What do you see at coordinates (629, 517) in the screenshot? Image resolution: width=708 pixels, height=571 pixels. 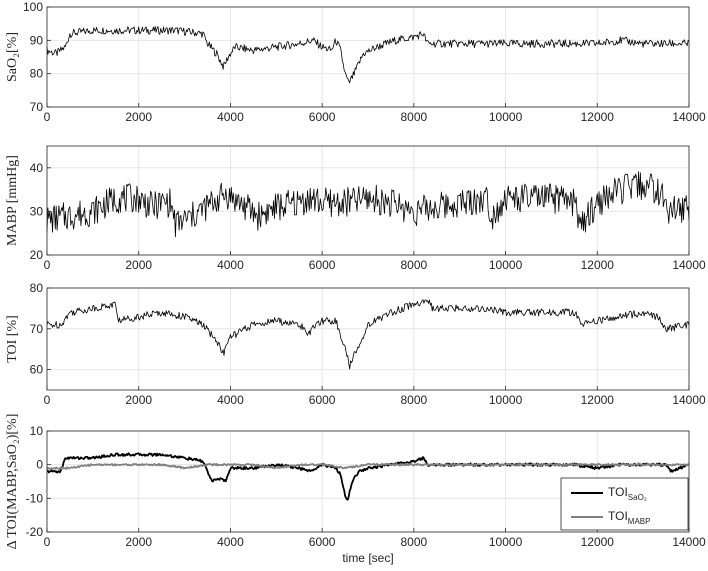 I see `legend-label: TOIMABP` at bounding box center [629, 517].